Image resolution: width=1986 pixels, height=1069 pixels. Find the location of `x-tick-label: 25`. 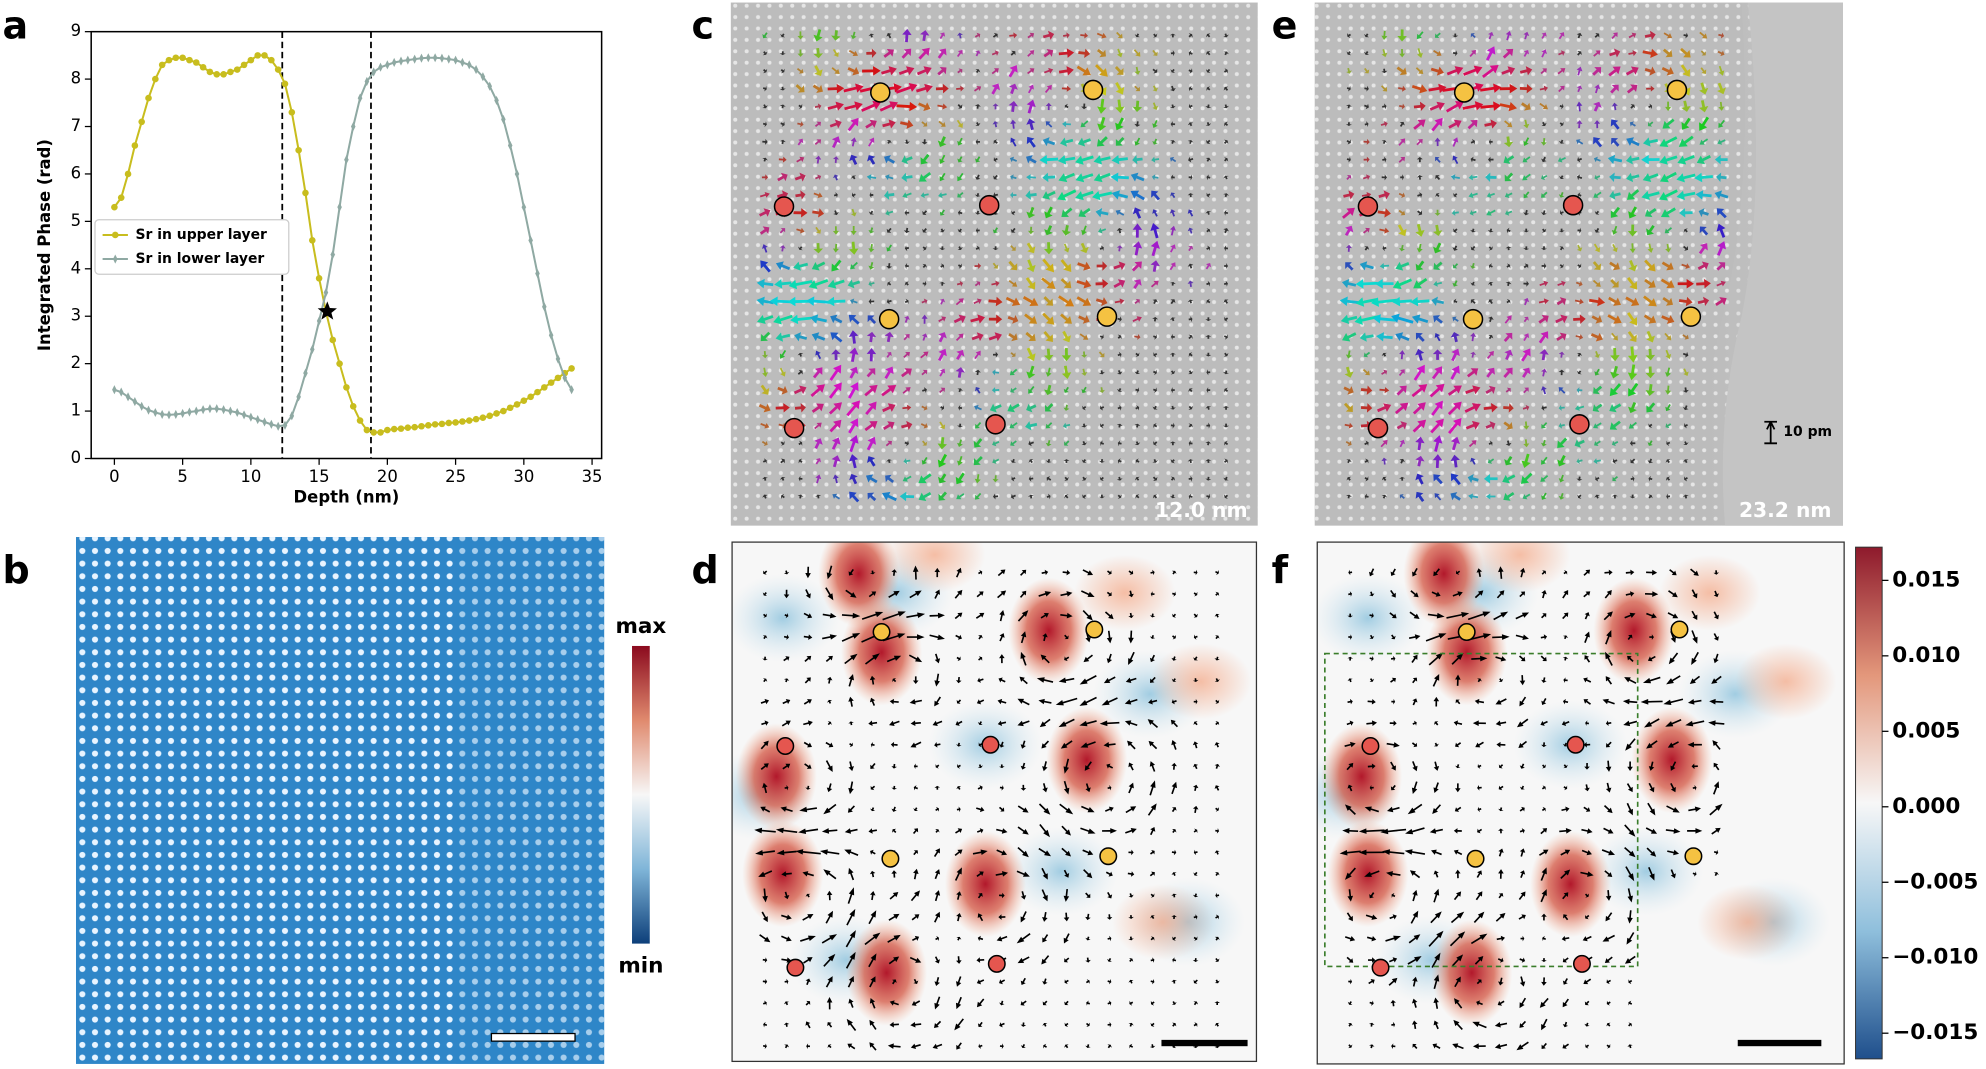

x-tick-label: 25 is located at coordinates (455, 476).